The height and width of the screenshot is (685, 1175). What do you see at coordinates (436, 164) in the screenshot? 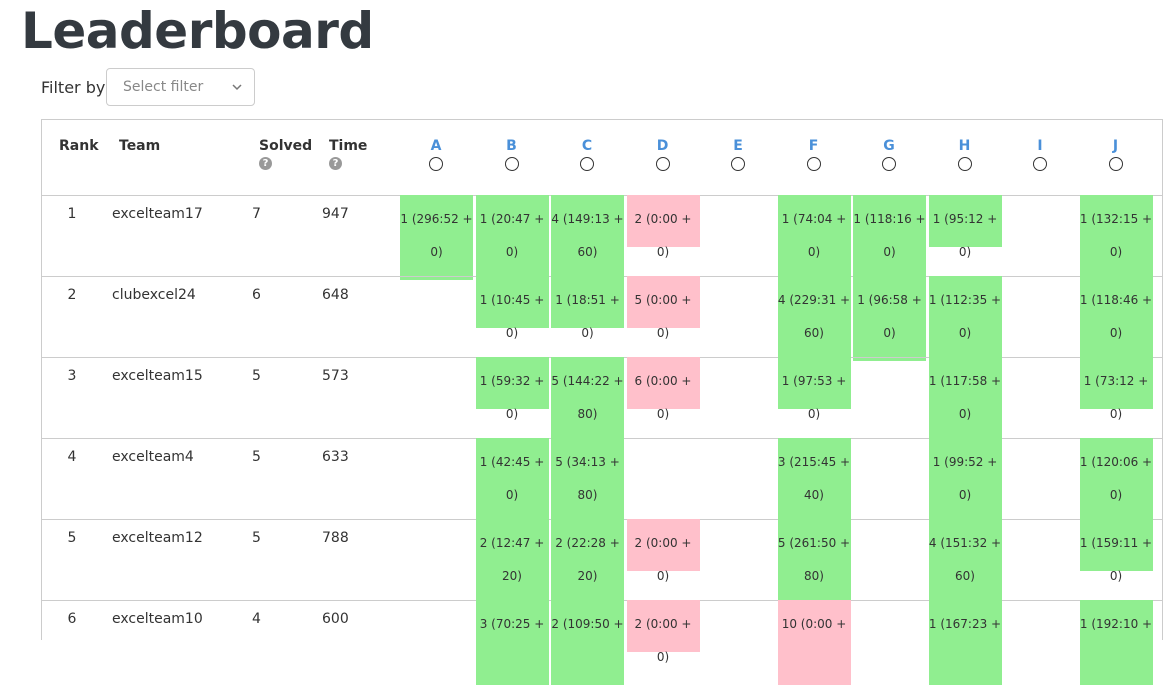
I see `problem-radio-a` at bounding box center [436, 164].